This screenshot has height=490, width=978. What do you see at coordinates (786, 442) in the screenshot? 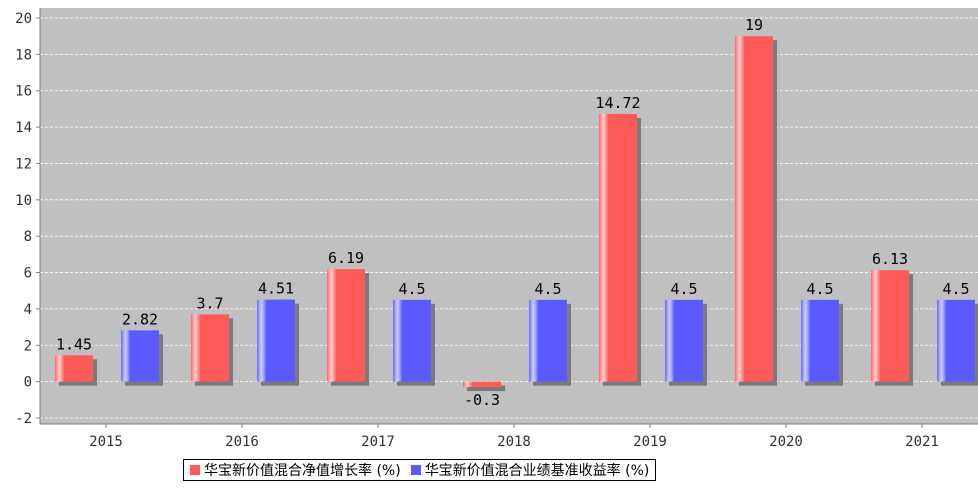
I see `x-tick-label: 2020` at bounding box center [786, 442].